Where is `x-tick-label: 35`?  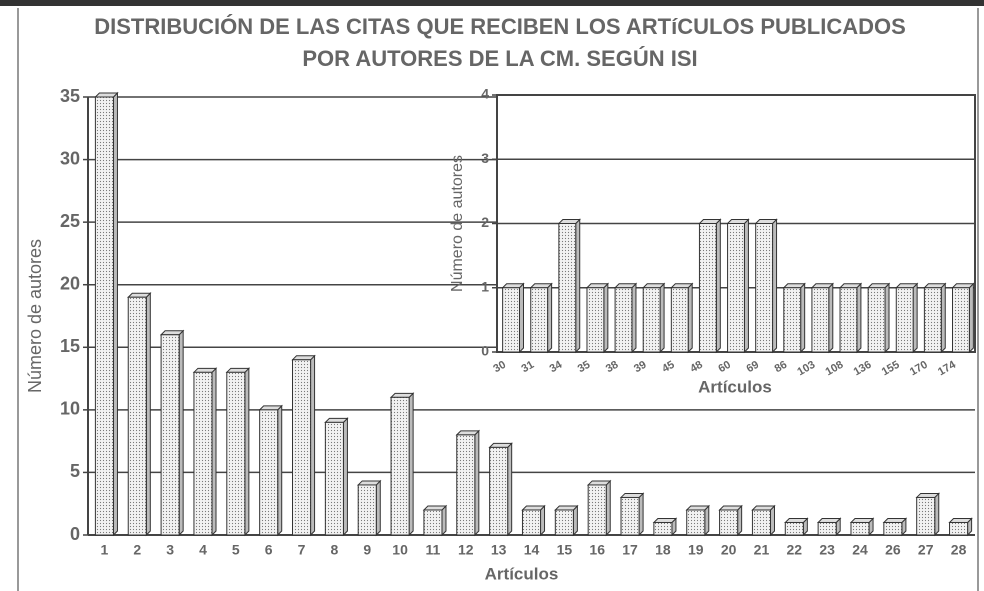 x-tick-label: 35 is located at coordinates (584, 367).